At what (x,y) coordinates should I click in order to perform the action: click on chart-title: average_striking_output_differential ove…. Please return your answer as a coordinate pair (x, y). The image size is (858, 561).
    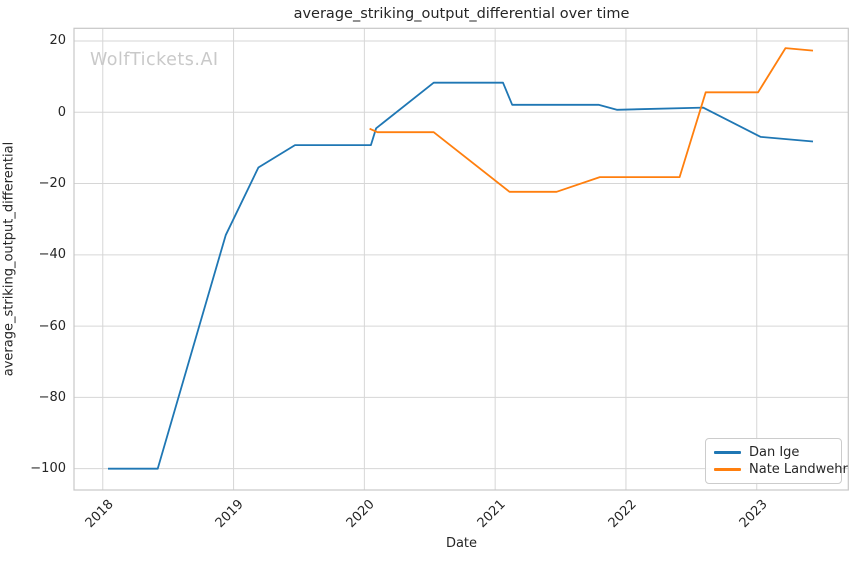
    Looking at the image, I should click on (461, 14).